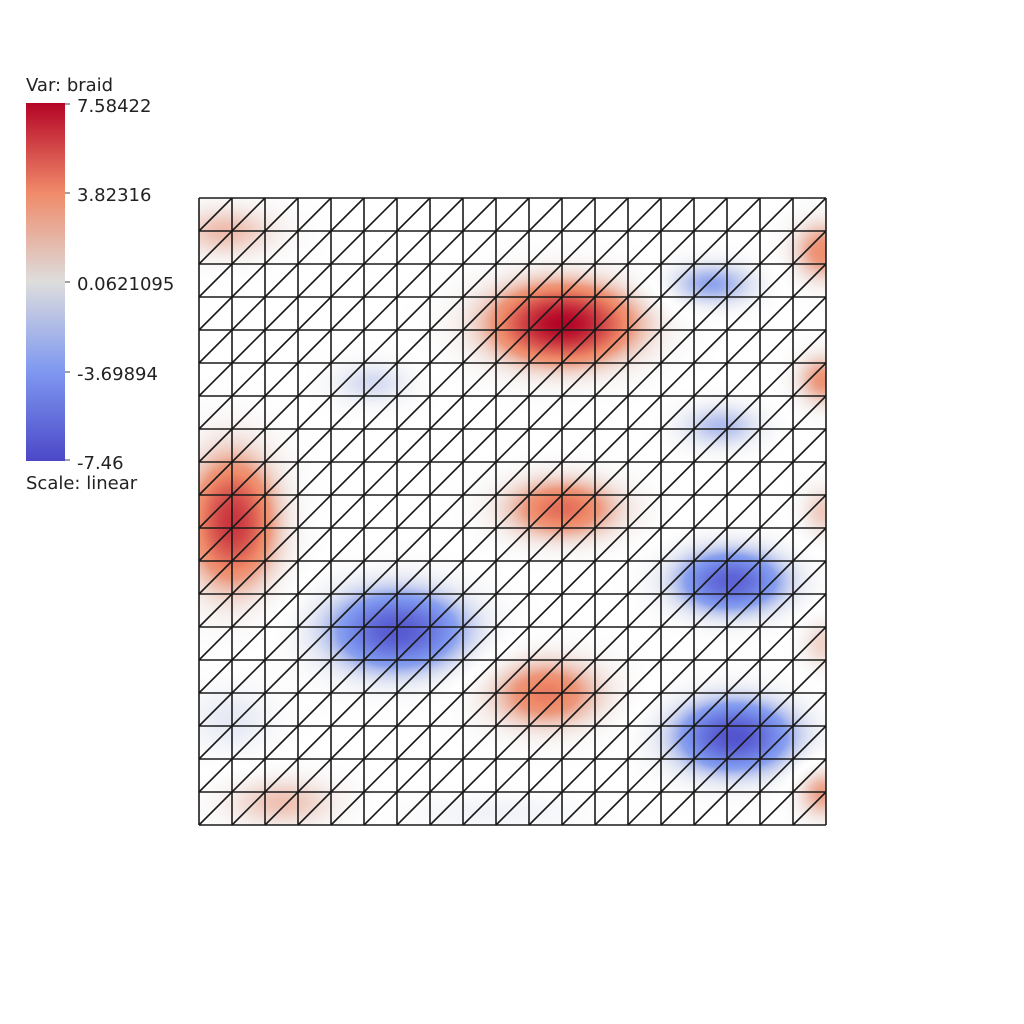 The image size is (1024, 1024). Describe the element at coordinates (114, 106) in the screenshot. I see `colorbar-tick-label: 7.58422` at that location.